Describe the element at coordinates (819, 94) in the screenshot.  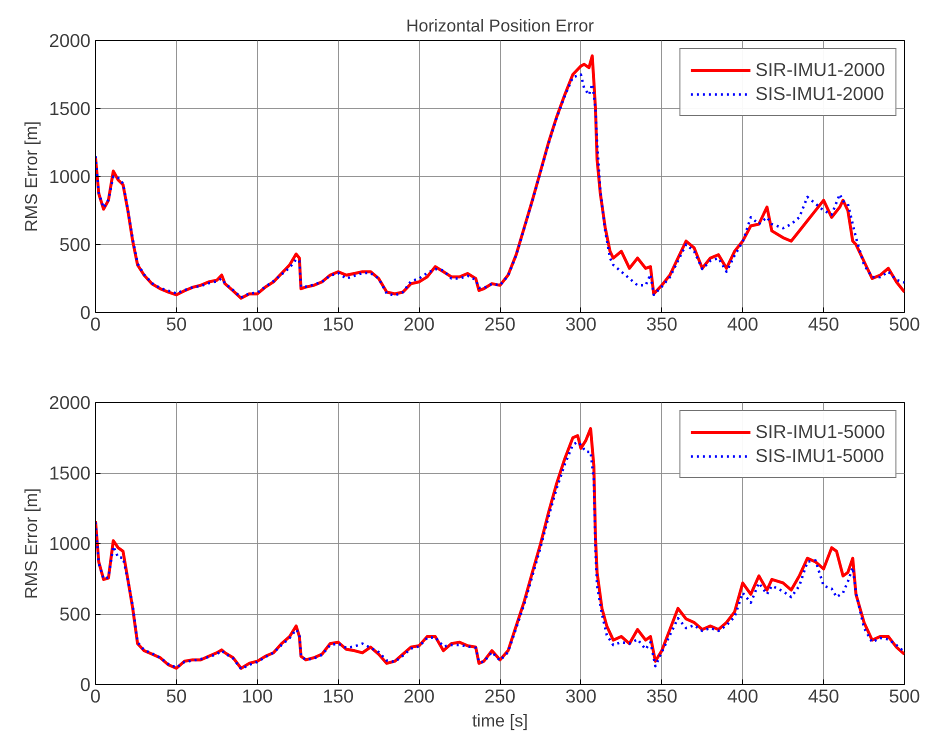
I see `legend-label: SIS-IMU1-2000` at that location.